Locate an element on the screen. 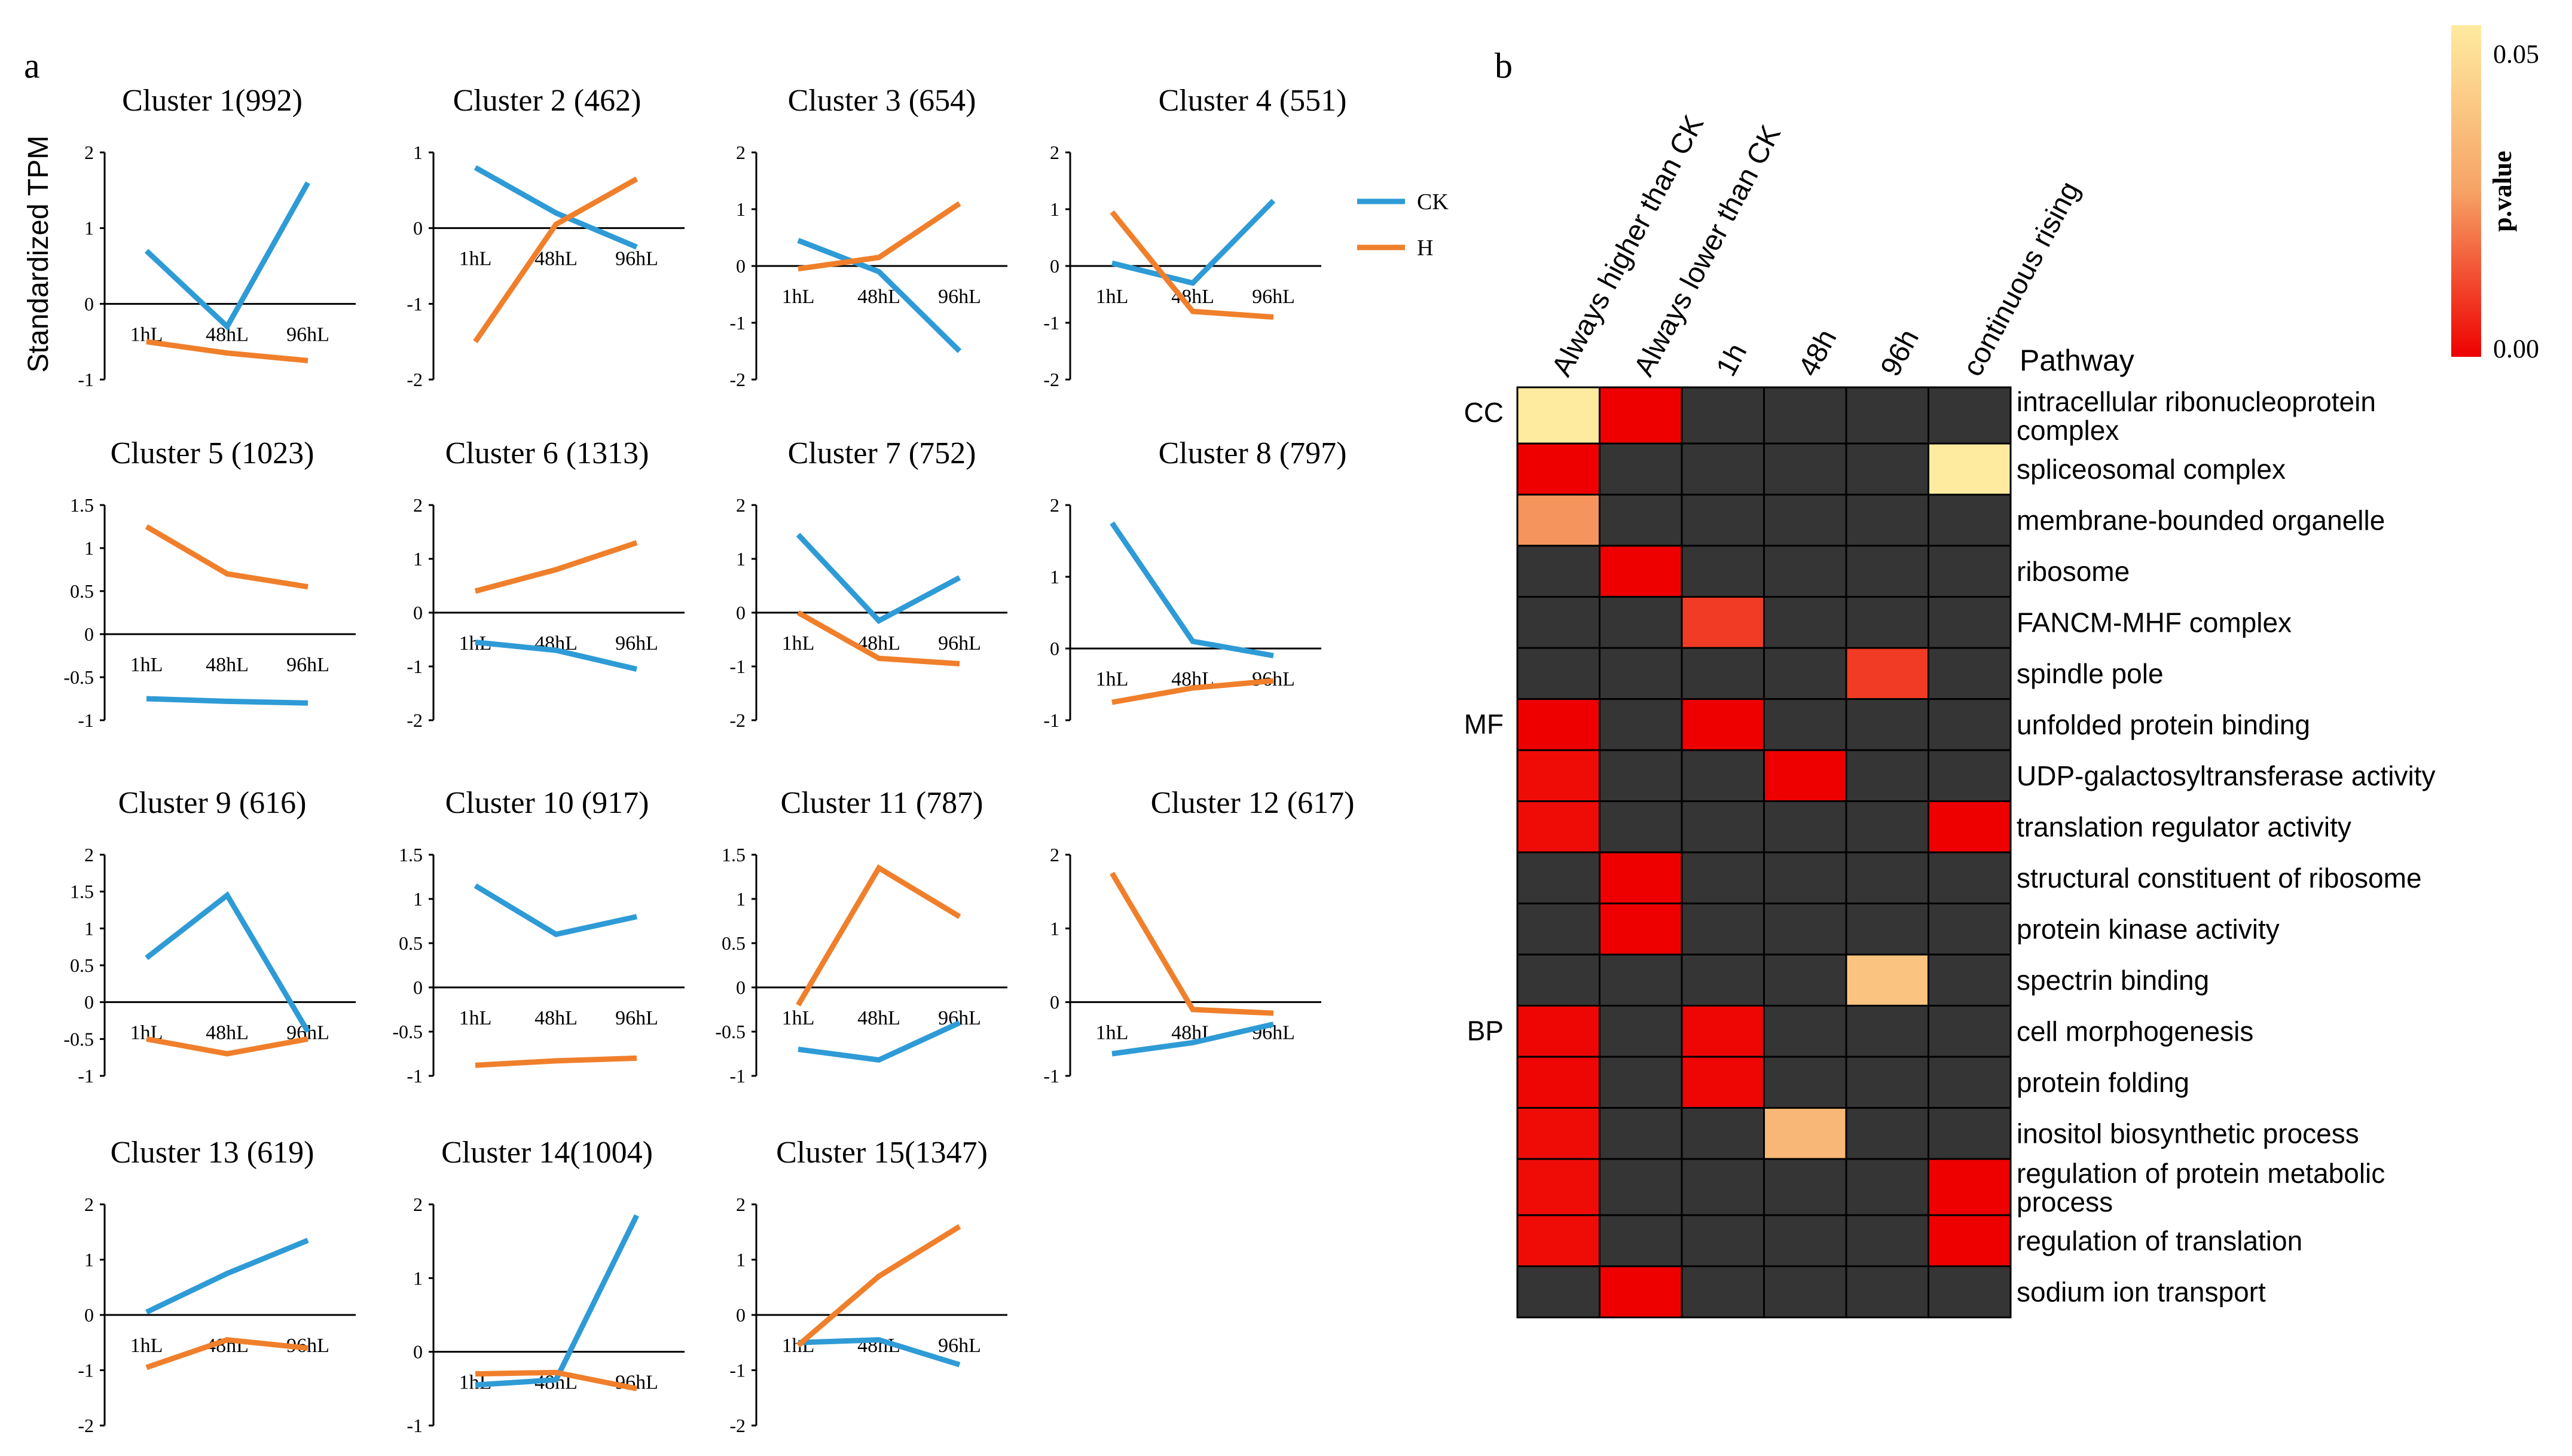  panel-label-a: a is located at coordinates (32, 66).